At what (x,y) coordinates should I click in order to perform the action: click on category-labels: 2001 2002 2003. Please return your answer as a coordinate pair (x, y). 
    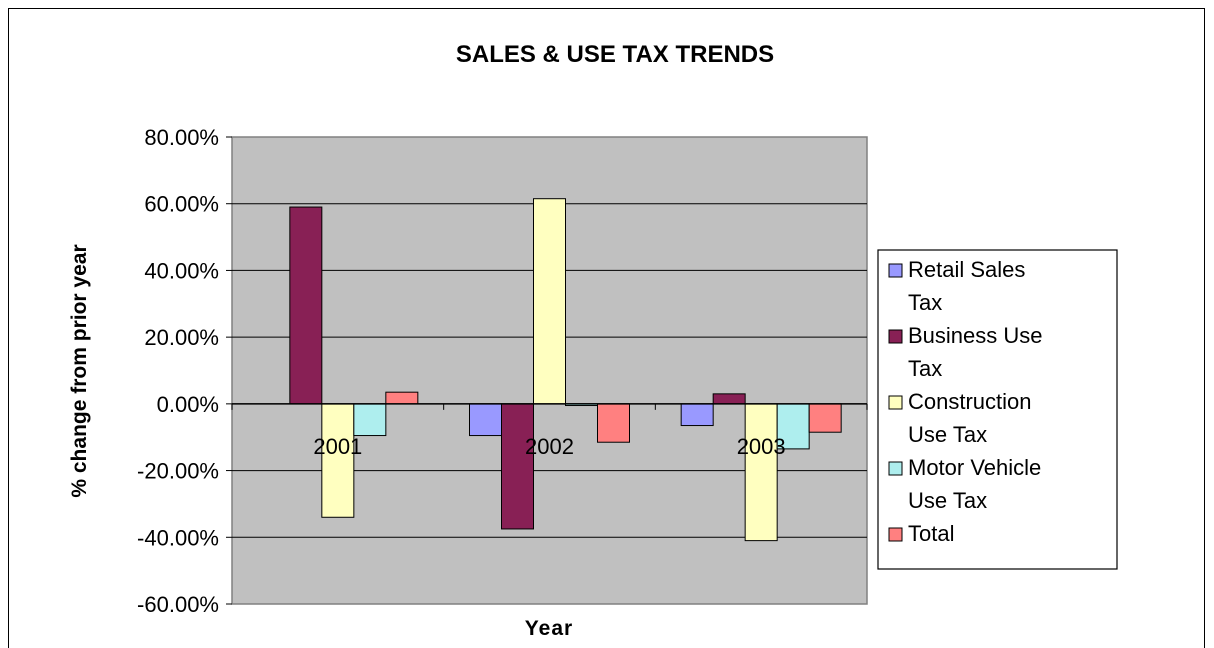
    Looking at the image, I should click on (549, 446).